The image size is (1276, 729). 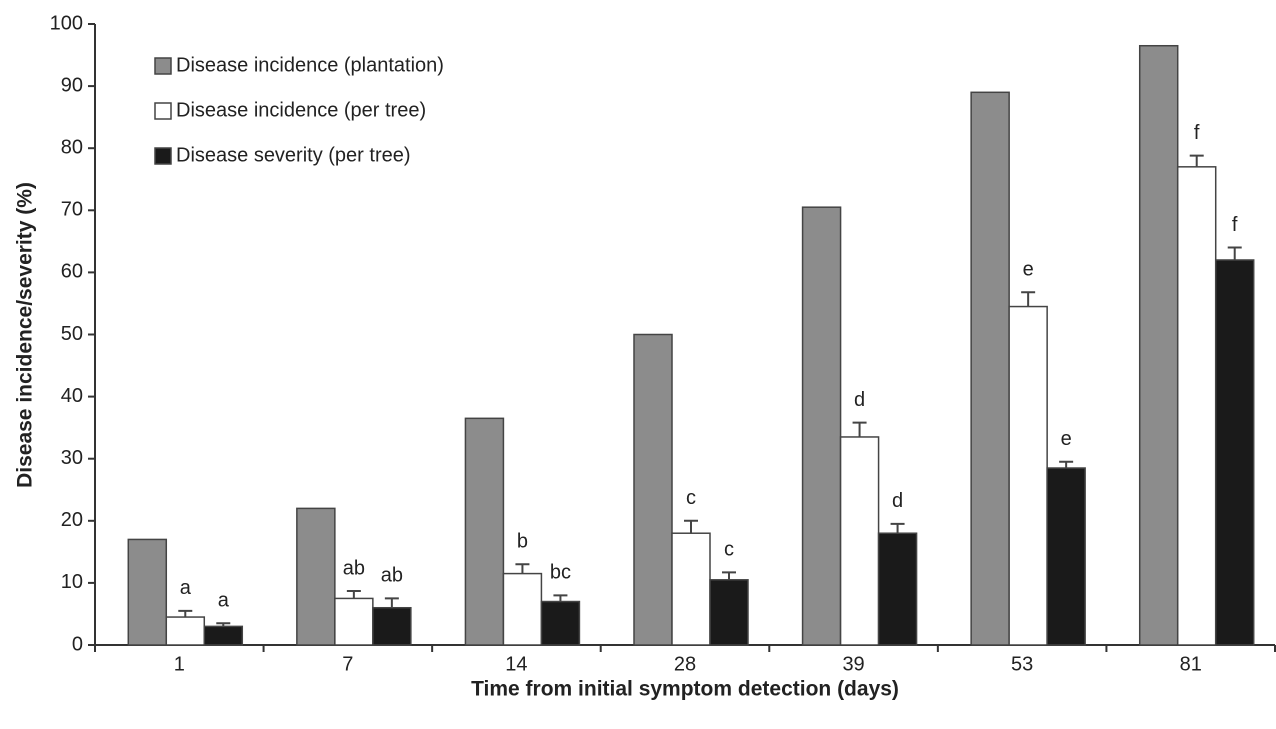 I want to click on x-tick-label: 14, so click(x=516, y=664).